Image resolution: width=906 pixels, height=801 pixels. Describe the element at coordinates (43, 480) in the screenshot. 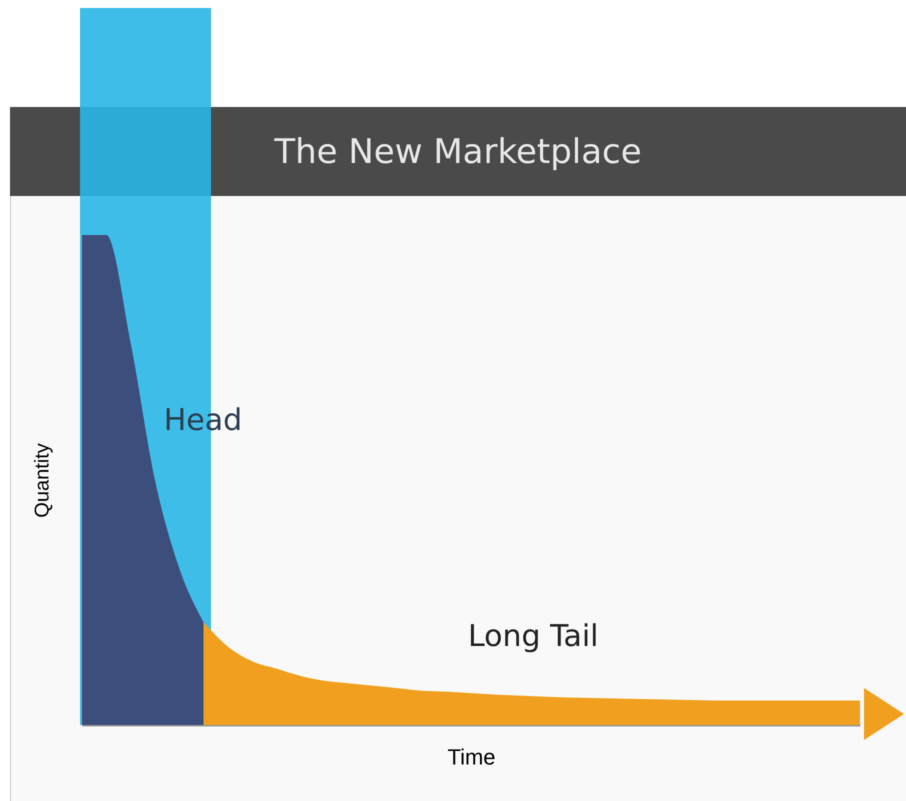

I see `y-axis-title: Quantity` at that location.